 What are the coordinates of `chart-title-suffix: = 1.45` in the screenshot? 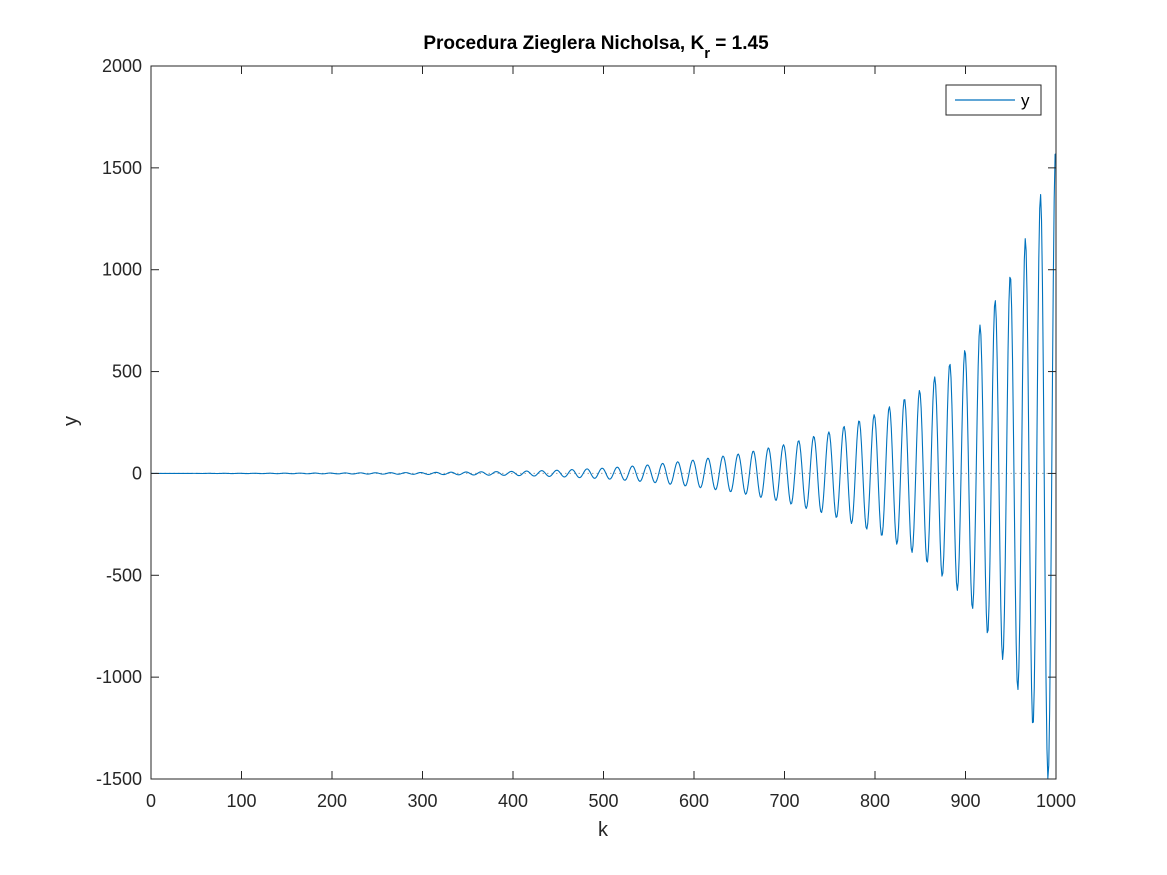 It's located at (739, 43).